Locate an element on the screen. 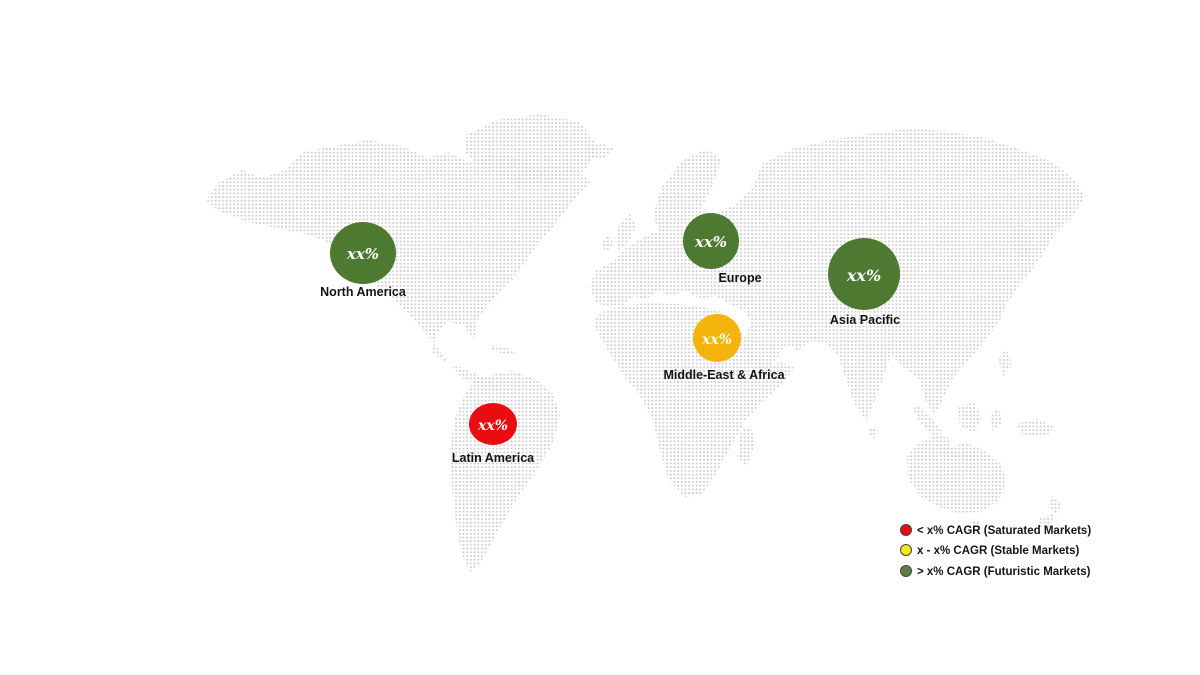 This screenshot has height=675, width=1200. island-great-britain is located at coordinates (625, 232).